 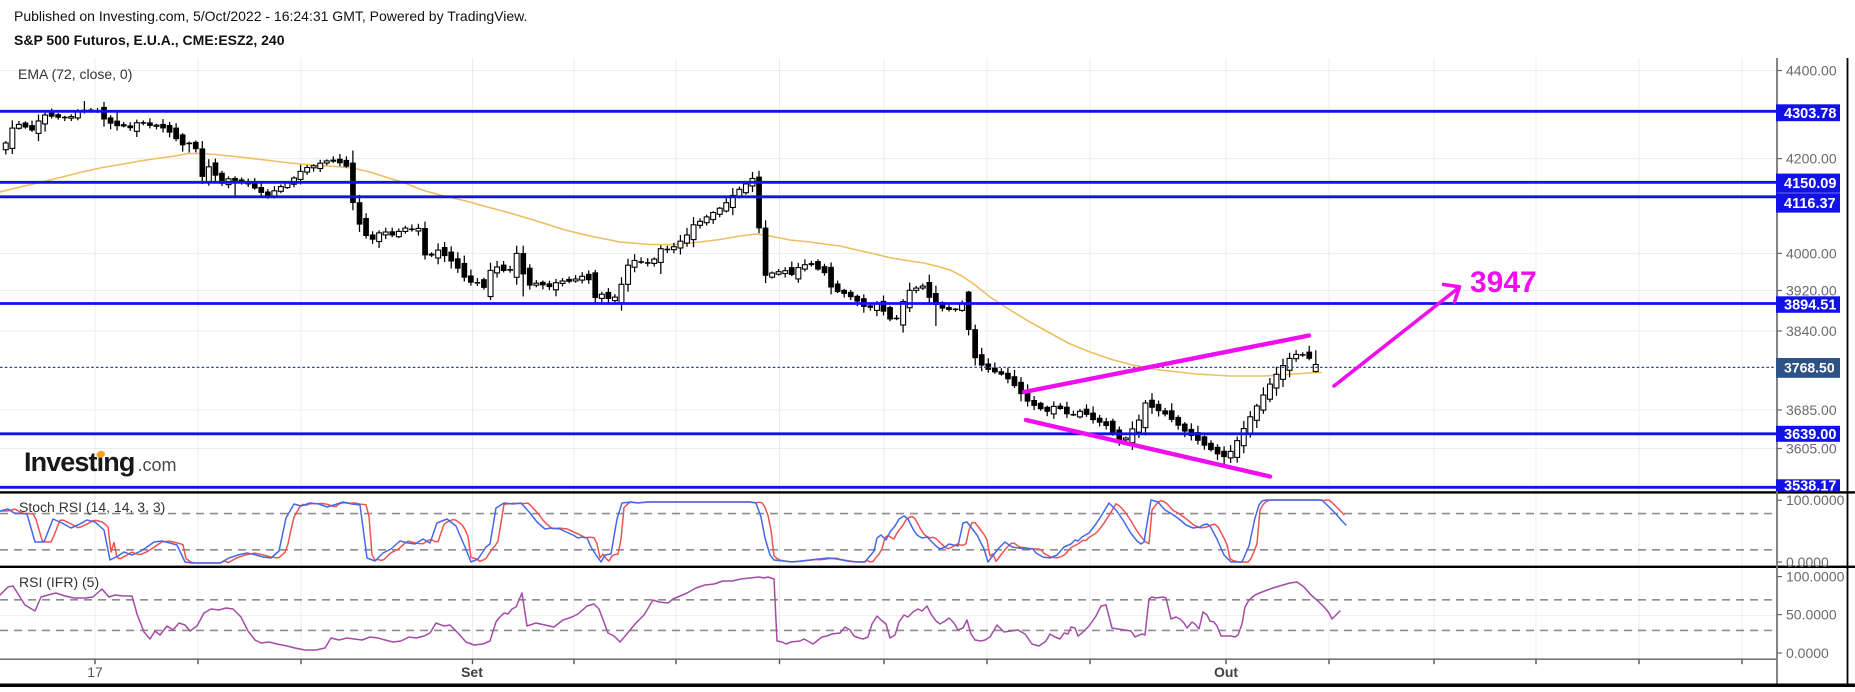 I want to click on svg-text: 3768.50, so click(x=1809, y=368).